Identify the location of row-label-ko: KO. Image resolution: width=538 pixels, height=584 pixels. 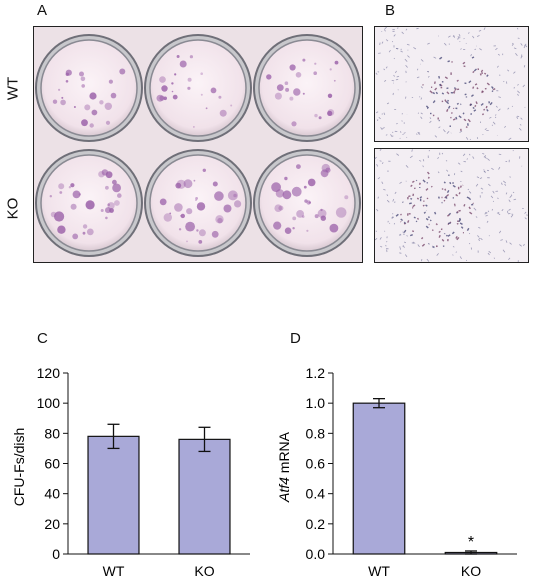
(13, 208).